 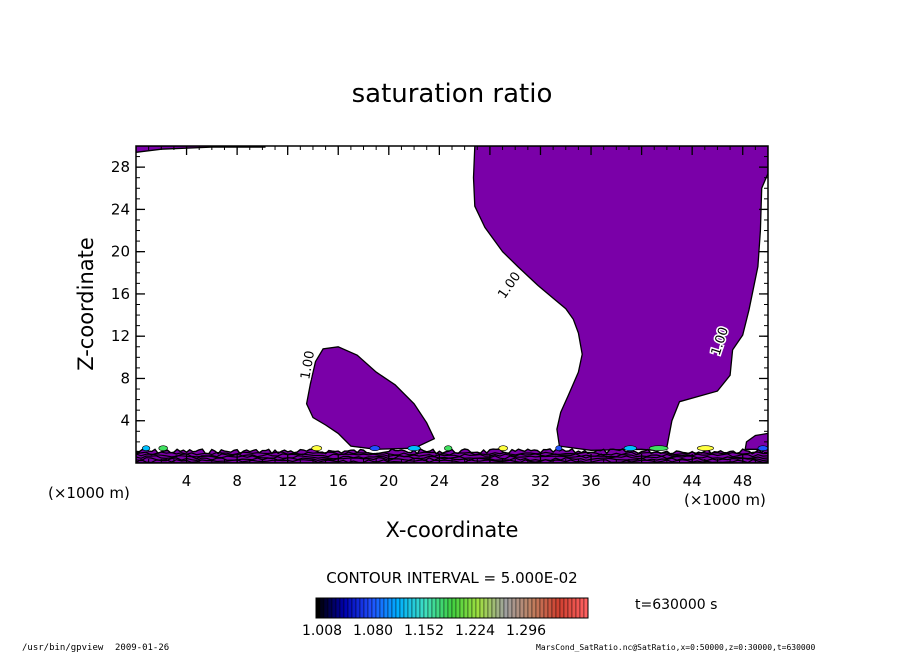 What do you see at coordinates (475, 631) in the screenshot?
I see `colorbar-tick-label: 1.224` at bounding box center [475, 631].